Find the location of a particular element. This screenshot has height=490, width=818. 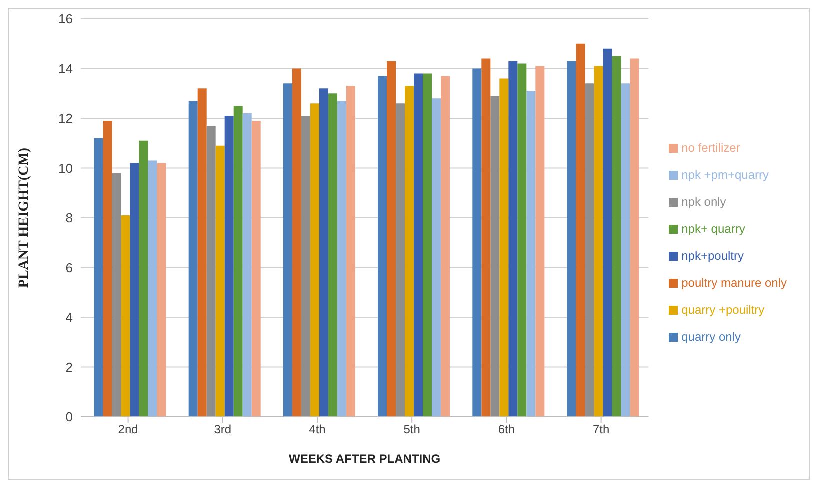

x-tick-label: 2nd is located at coordinates (128, 429).